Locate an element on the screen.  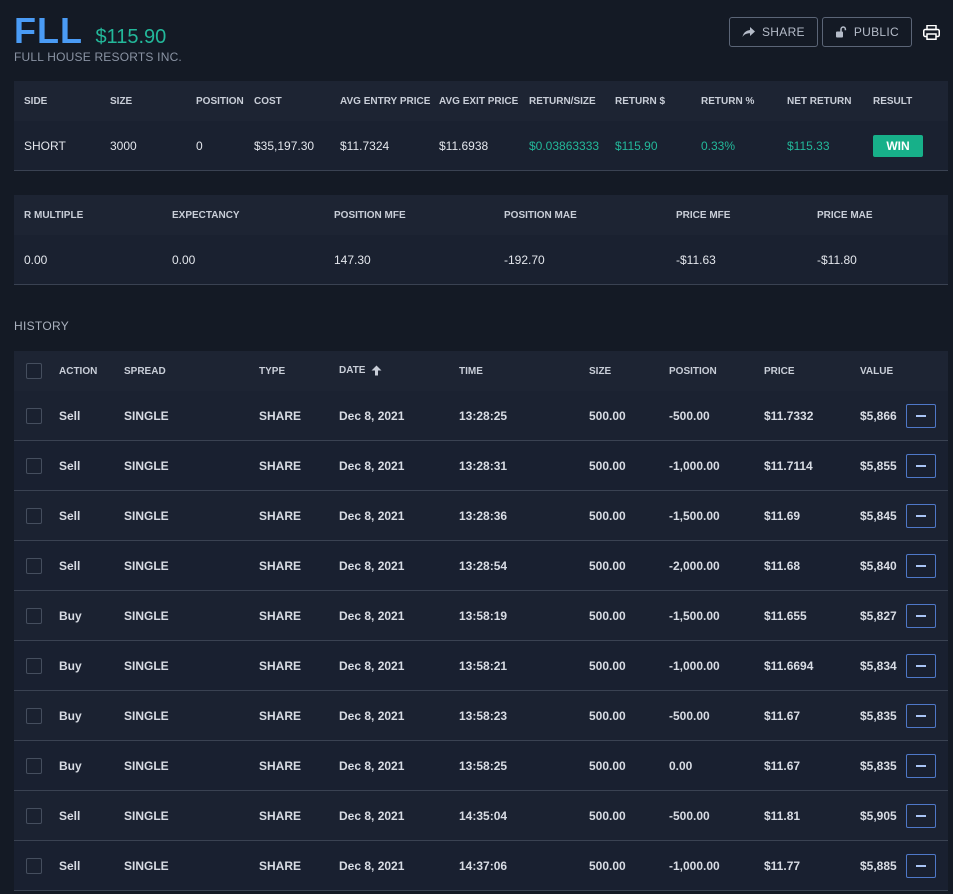
result-cell: WIN is located at coordinates (905, 145).